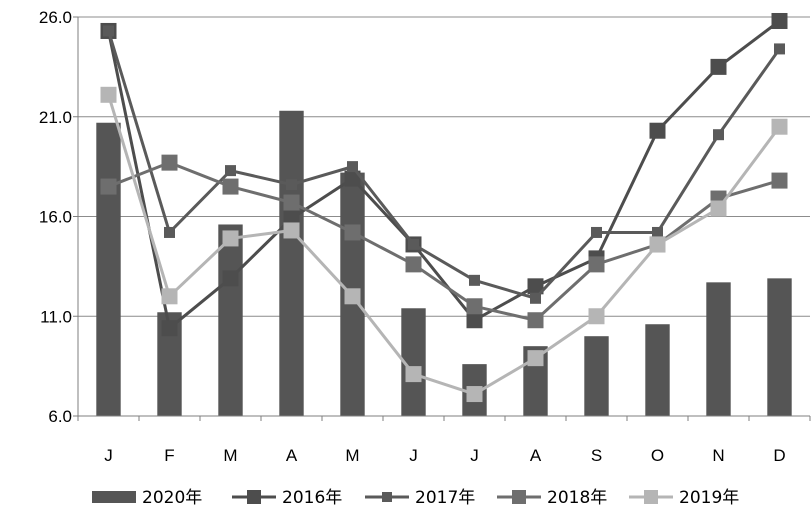 This screenshot has height=514, width=812. Describe the element at coordinates (445, 498) in the screenshot. I see `legend-label: 2017年` at that location.